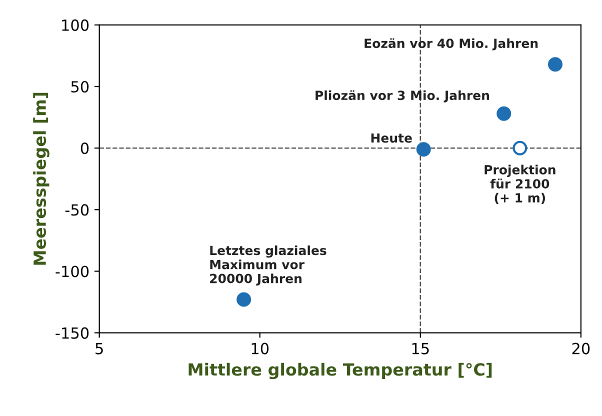 This screenshot has width=602, height=416. Describe the element at coordinates (340, 371) in the screenshot. I see `x-axis-title: Mittlere globale Temperatur [°C]` at that location.